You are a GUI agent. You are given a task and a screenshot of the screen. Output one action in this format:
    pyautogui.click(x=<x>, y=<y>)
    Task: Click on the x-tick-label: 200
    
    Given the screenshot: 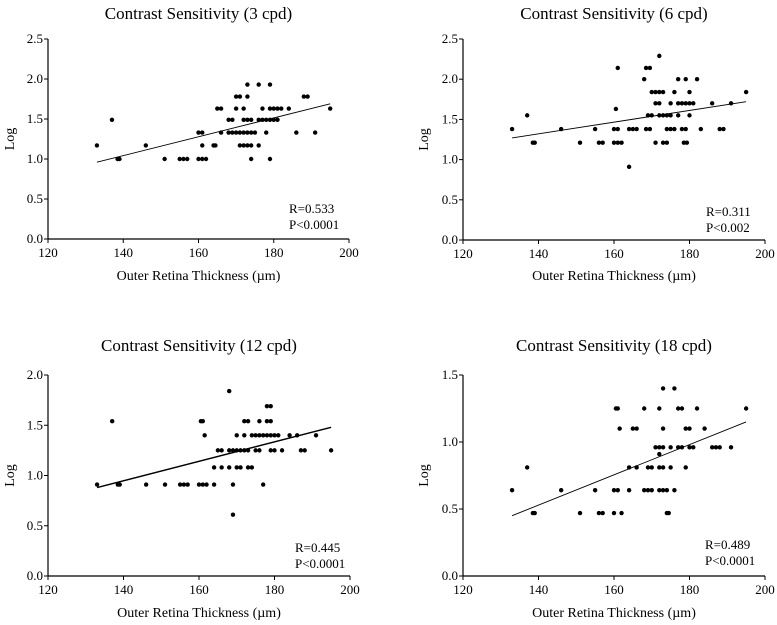 What is the action you would take?
    pyautogui.click(x=765, y=589)
    